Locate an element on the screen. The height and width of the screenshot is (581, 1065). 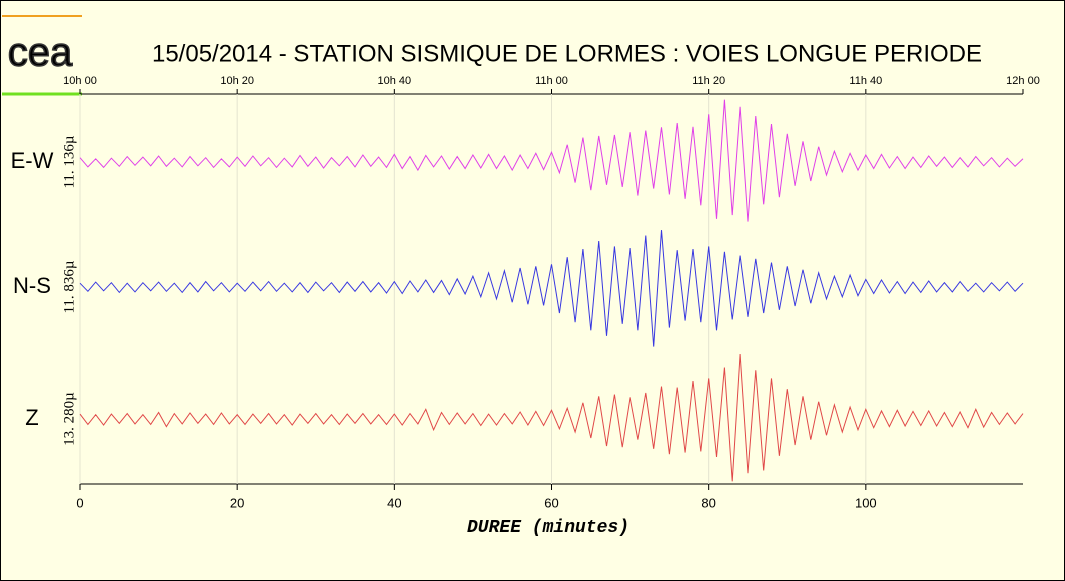
top-tick-label: 10h 20 is located at coordinates (237, 81).